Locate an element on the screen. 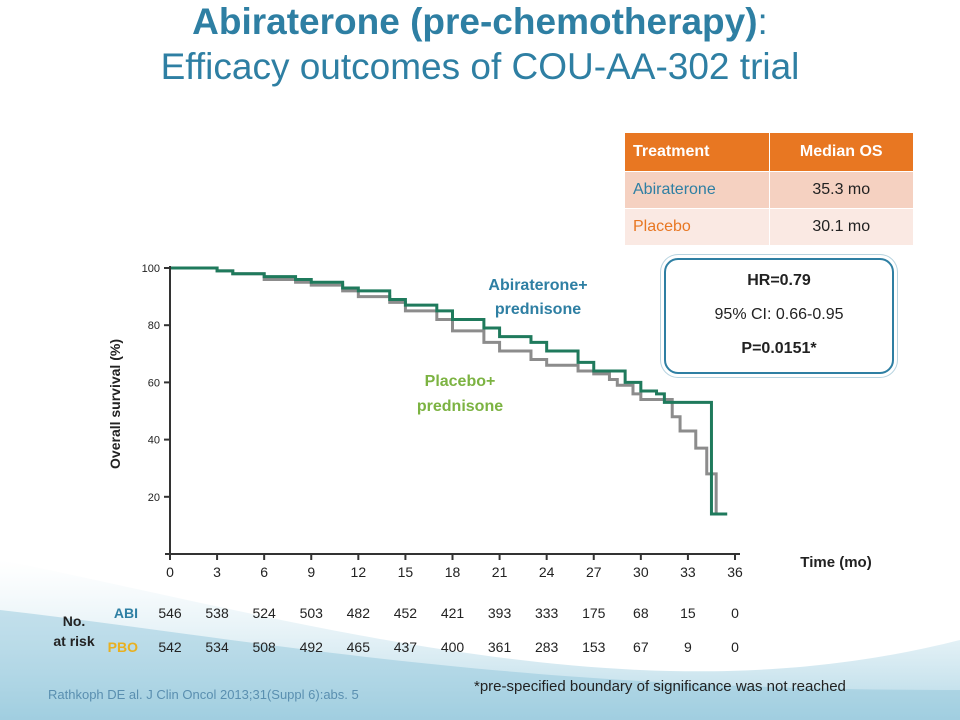 The image size is (960, 720). y-tick-label: 100 is located at coordinates (151, 269).